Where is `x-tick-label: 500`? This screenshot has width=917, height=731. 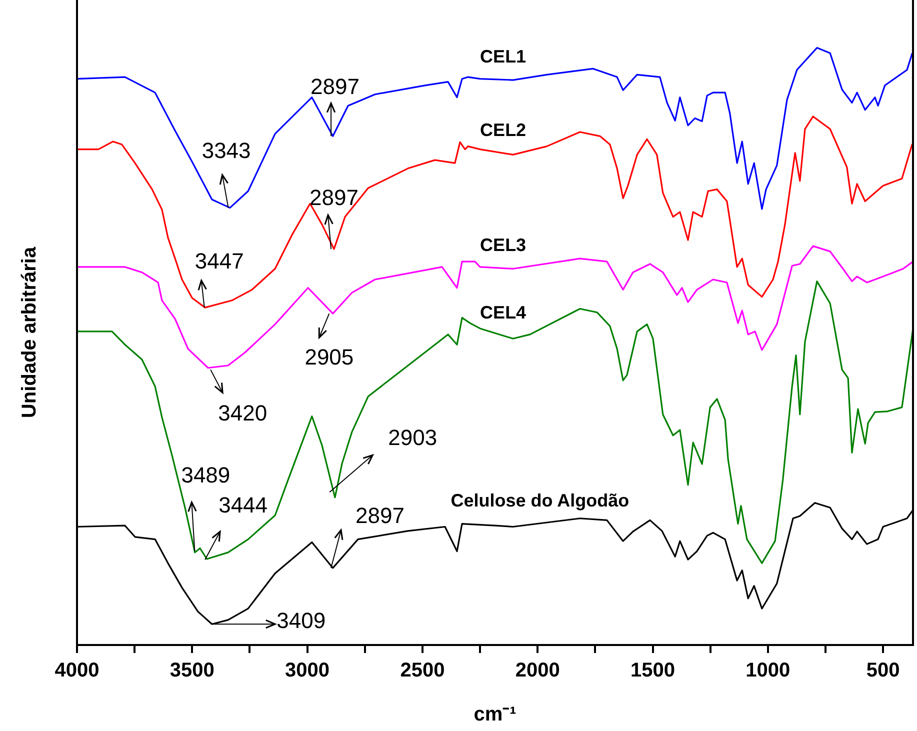
x-tick-label: 500 is located at coordinates (883, 671).